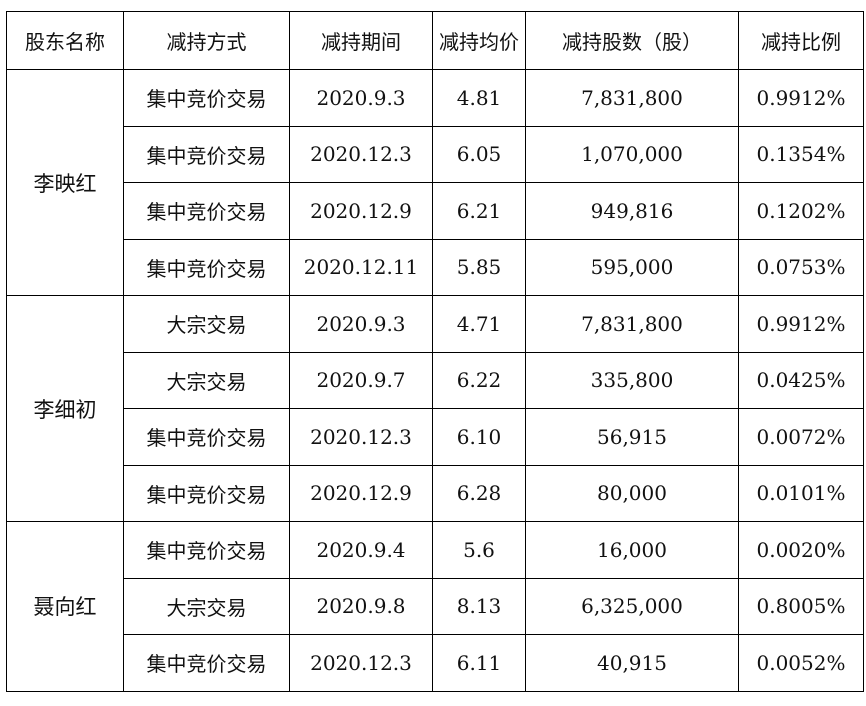 This screenshot has width=866, height=706. I want to click on cell-shares: 56,915, so click(632, 437).